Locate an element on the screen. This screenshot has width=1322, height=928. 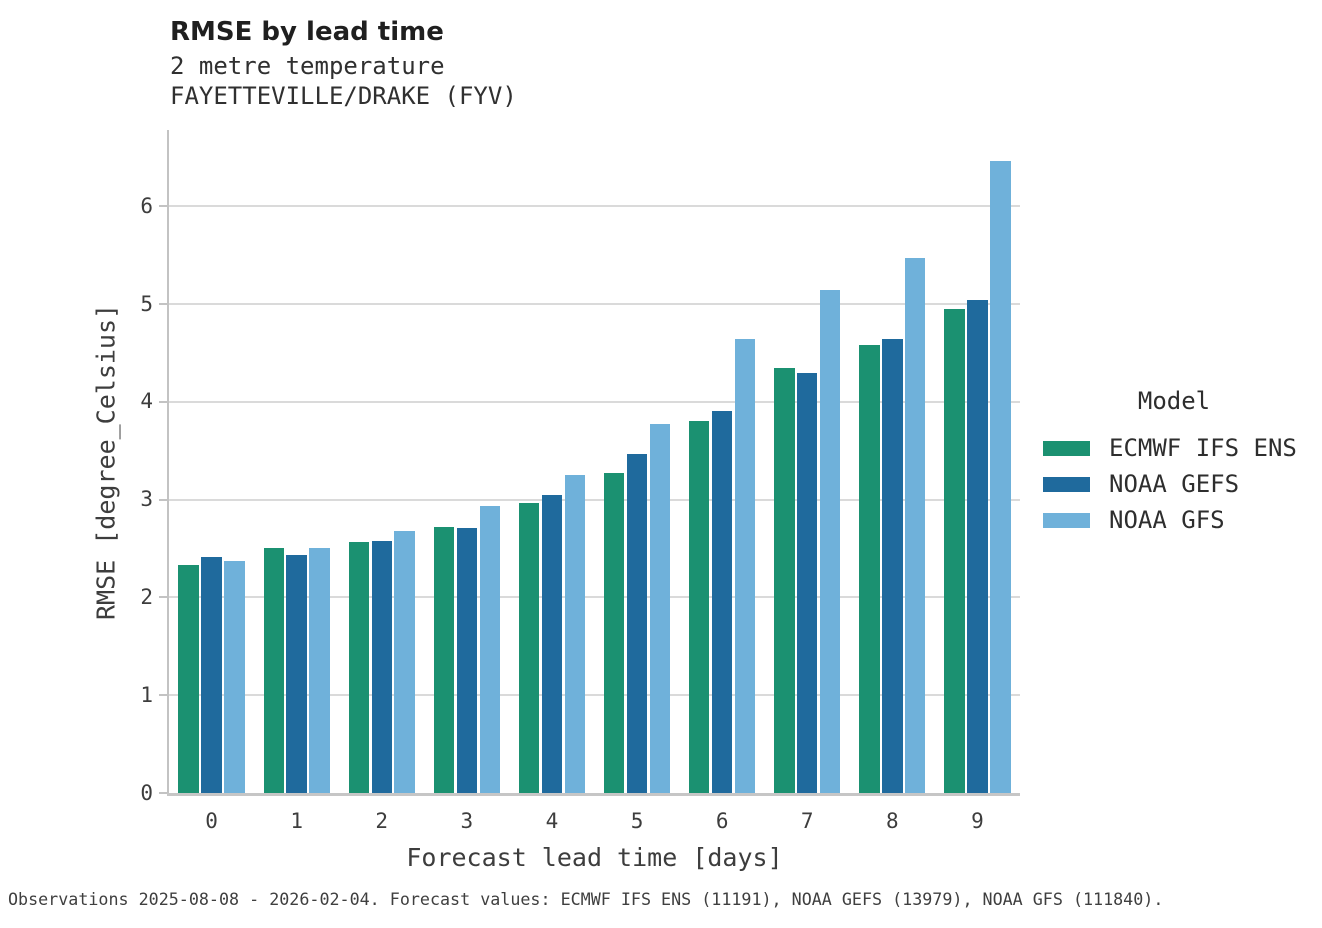
gridline-y5 is located at coordinates (594, 304).